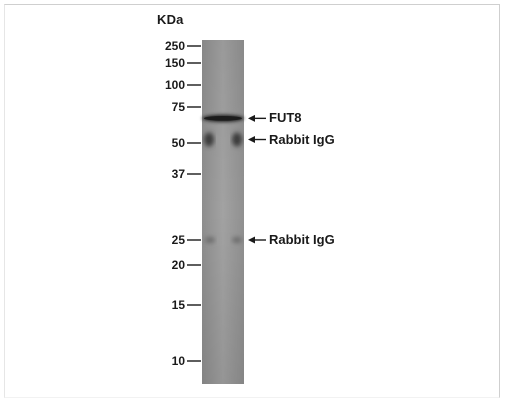 The width and height of the screenshot is (505, 403). What do you see at coordinates (302, 139) in the screenshot?
I see `band-label-1: Rabbit IgG` at bounding box center [302, 139].